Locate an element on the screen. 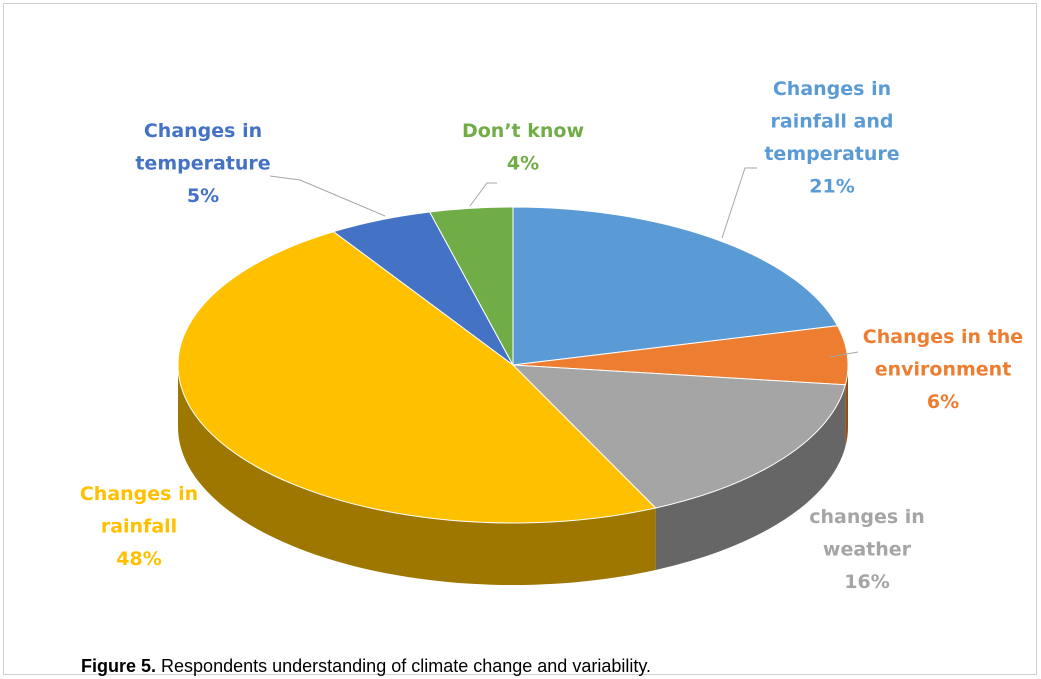  data-label-value: 6% is located at coordinates (943, 402).